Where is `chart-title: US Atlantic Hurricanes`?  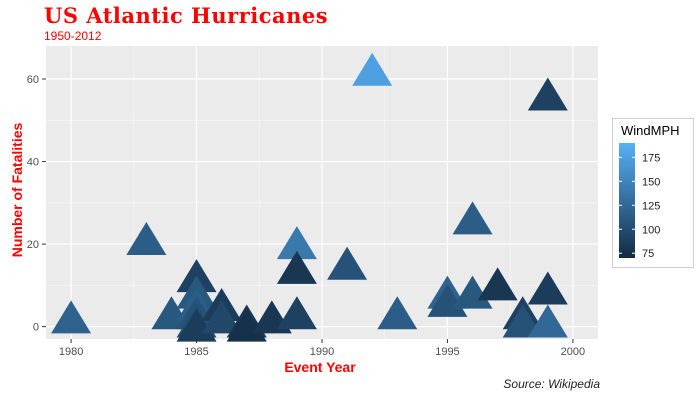 chart-title: US Atlantic Hurricanes is located at coordinates (186, 15).